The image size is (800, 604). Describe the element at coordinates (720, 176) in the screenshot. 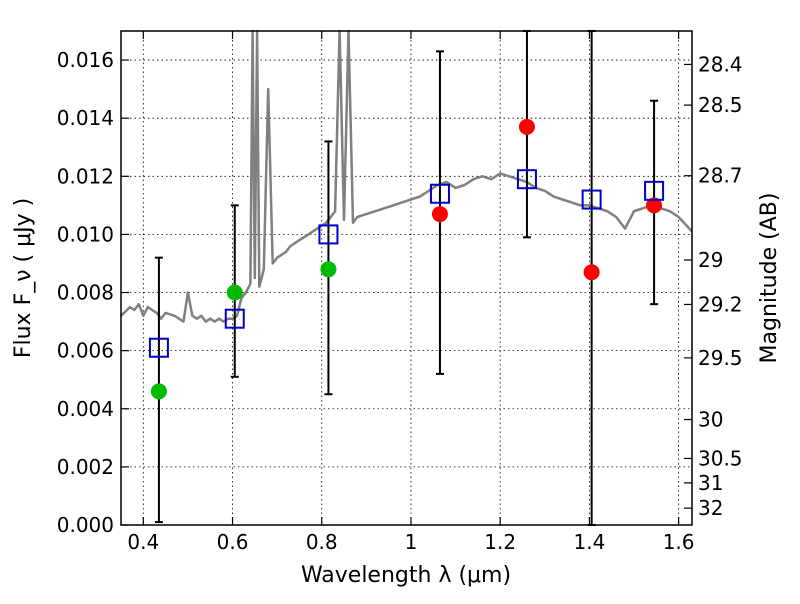

I see `right-tick-label: 28.7` at that location.